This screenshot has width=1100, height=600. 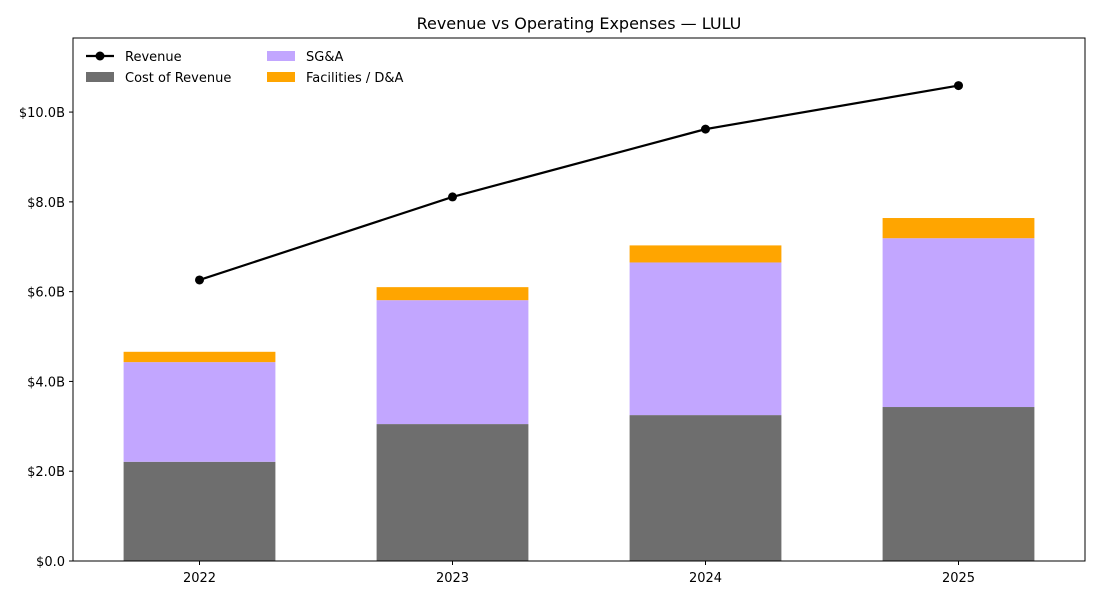 What do you see at coordinates (100, 56) in the screenshot?
I see `legend-marker-revenue` at bounding box center [100, 56].